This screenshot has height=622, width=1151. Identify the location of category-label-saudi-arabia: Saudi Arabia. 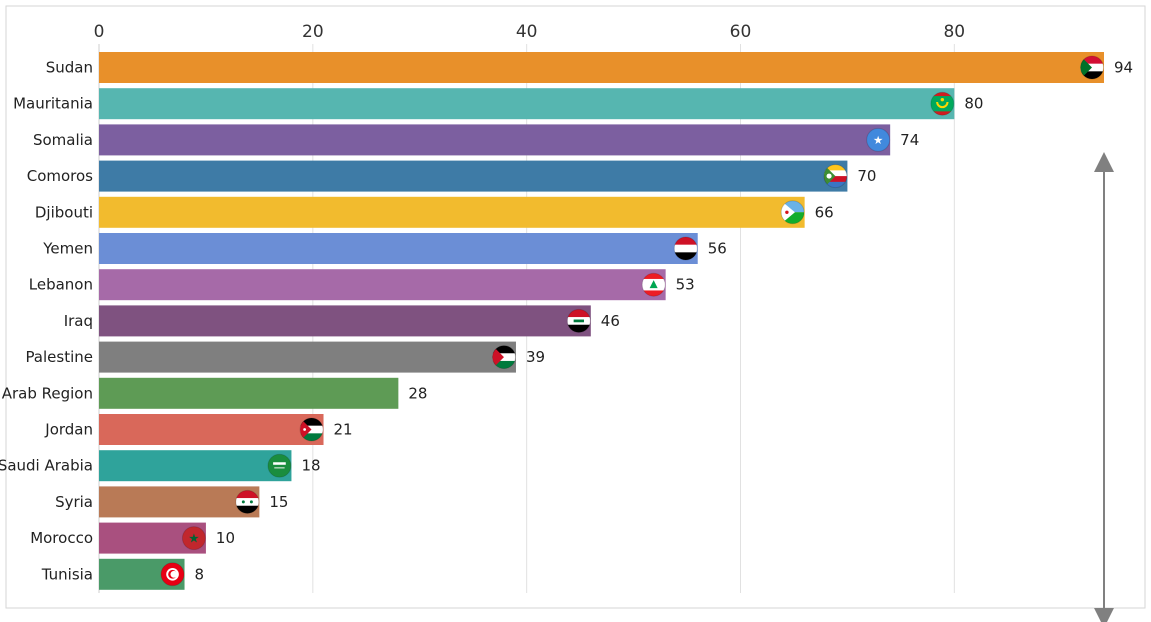
(46, 466).